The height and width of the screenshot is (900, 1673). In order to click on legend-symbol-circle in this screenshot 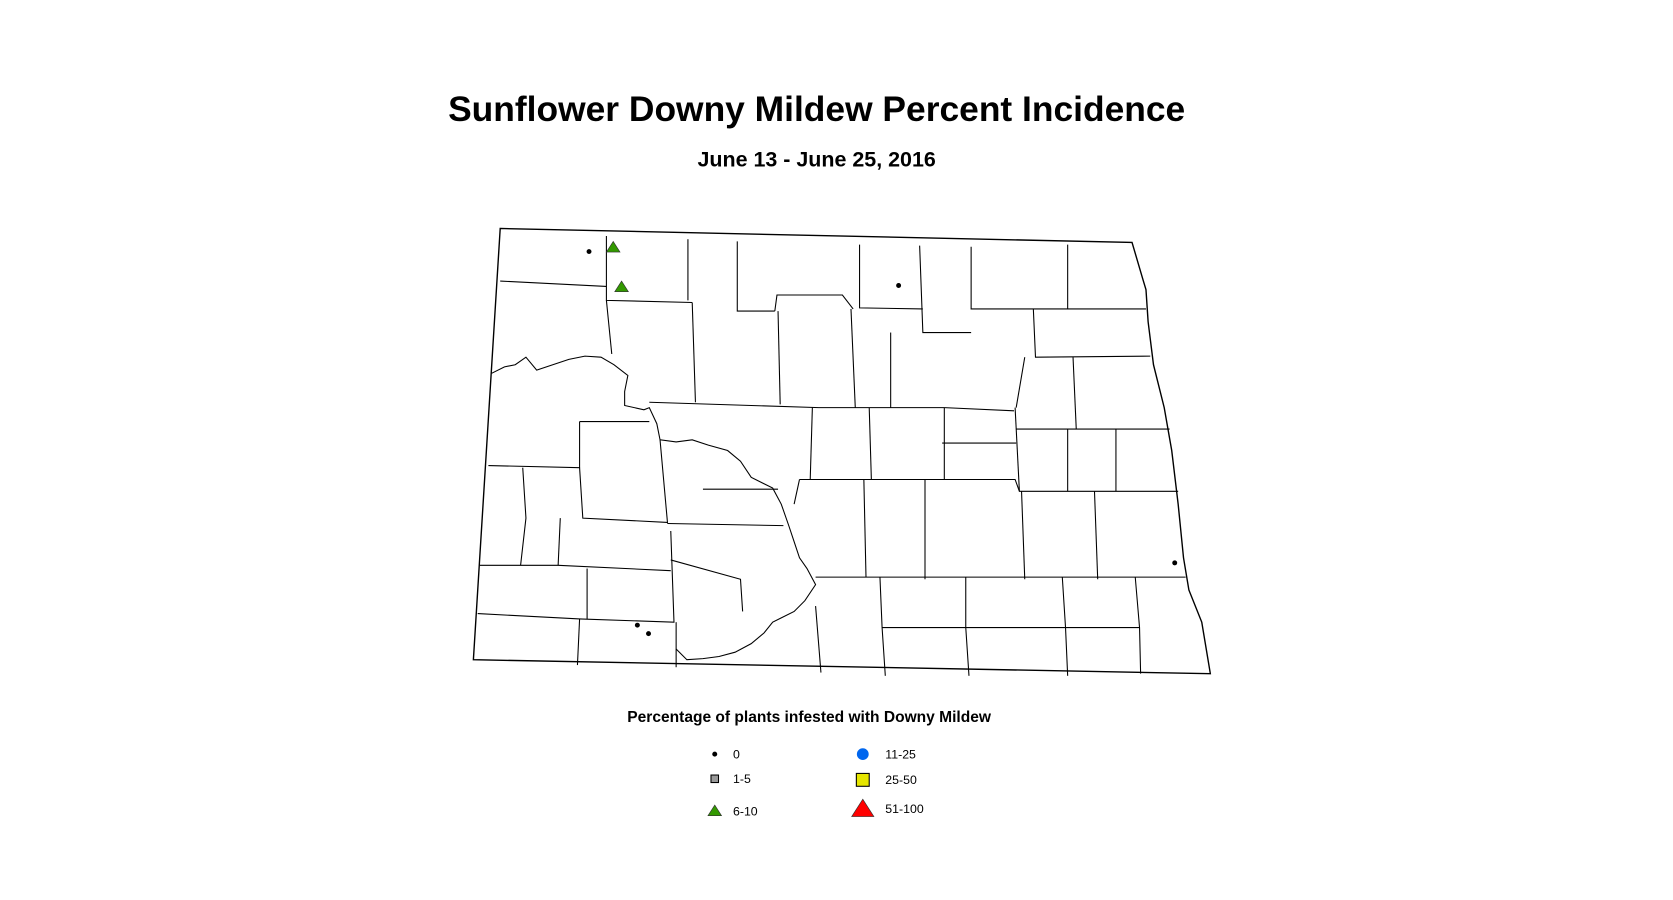, I will do `click(862, 754)`.